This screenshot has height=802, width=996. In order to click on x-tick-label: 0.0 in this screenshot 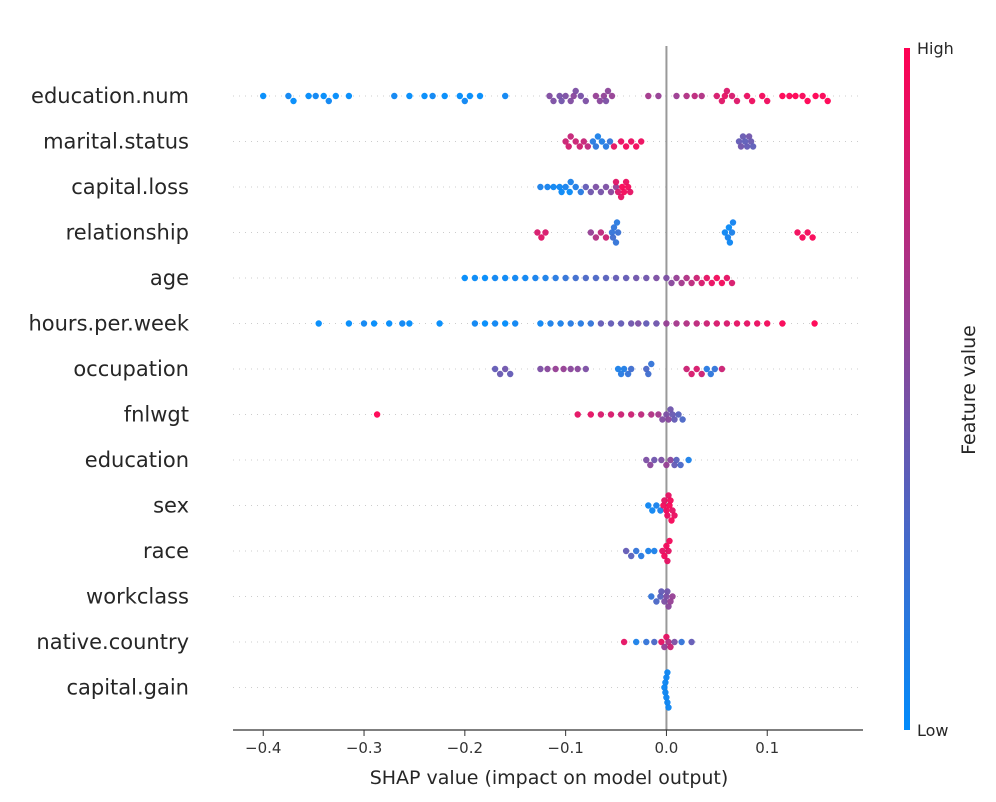, I will do `click(667, 748)`.